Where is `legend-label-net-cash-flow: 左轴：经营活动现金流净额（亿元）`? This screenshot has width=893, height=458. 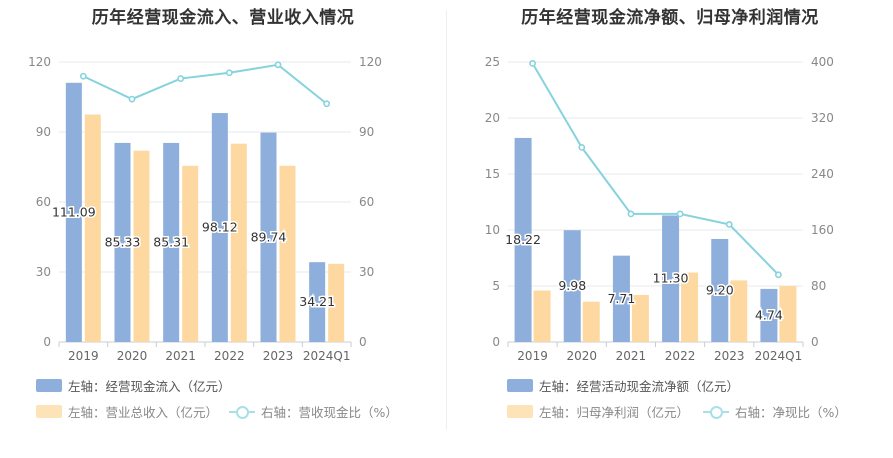 legend-label-net-cash-flow: 左轴：经营活动现金流净额（亿元） is located at coordinates (639, 386).